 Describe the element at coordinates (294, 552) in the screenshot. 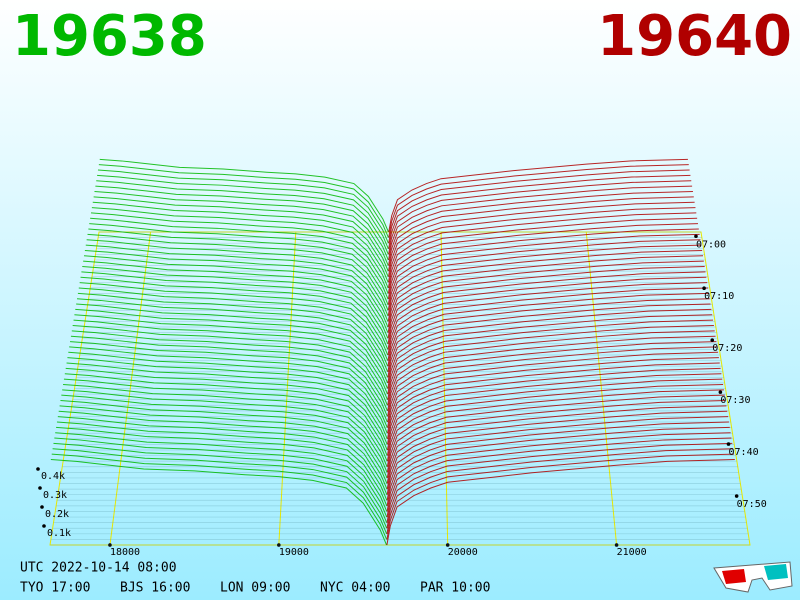

I see `price-tick-label: 19000` at that location.